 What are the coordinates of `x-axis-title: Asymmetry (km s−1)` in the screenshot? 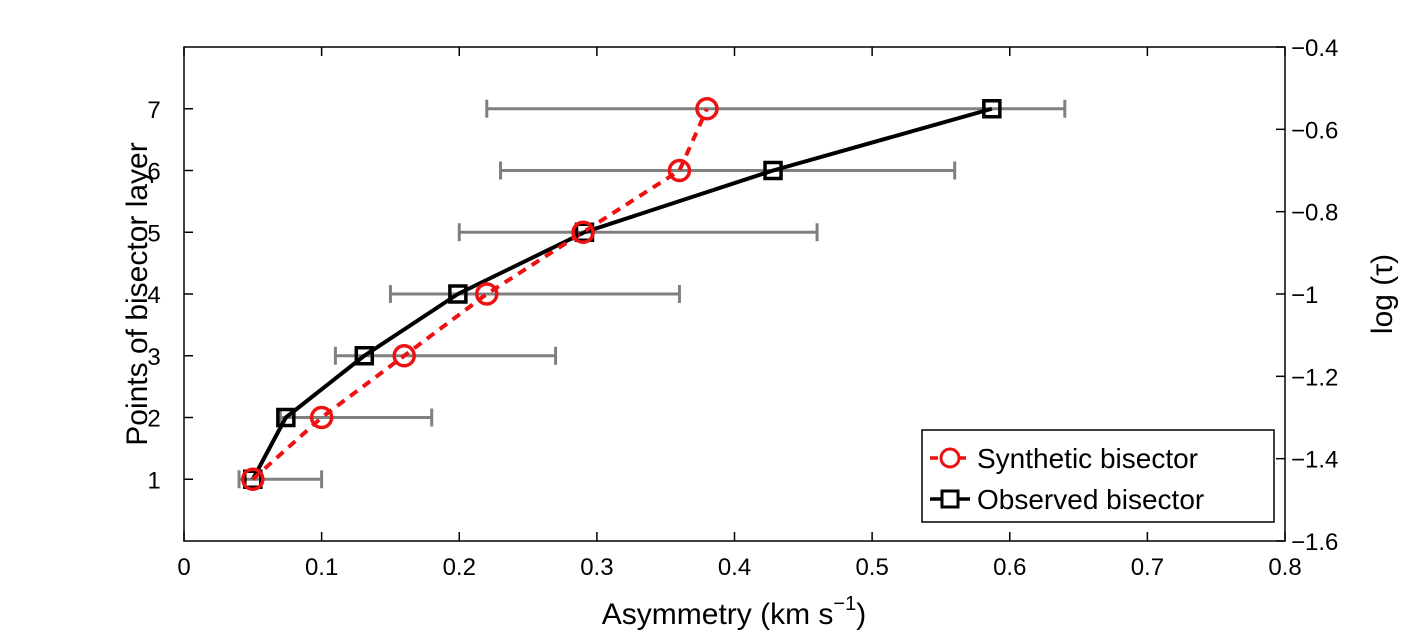 It's located at (734, 612).